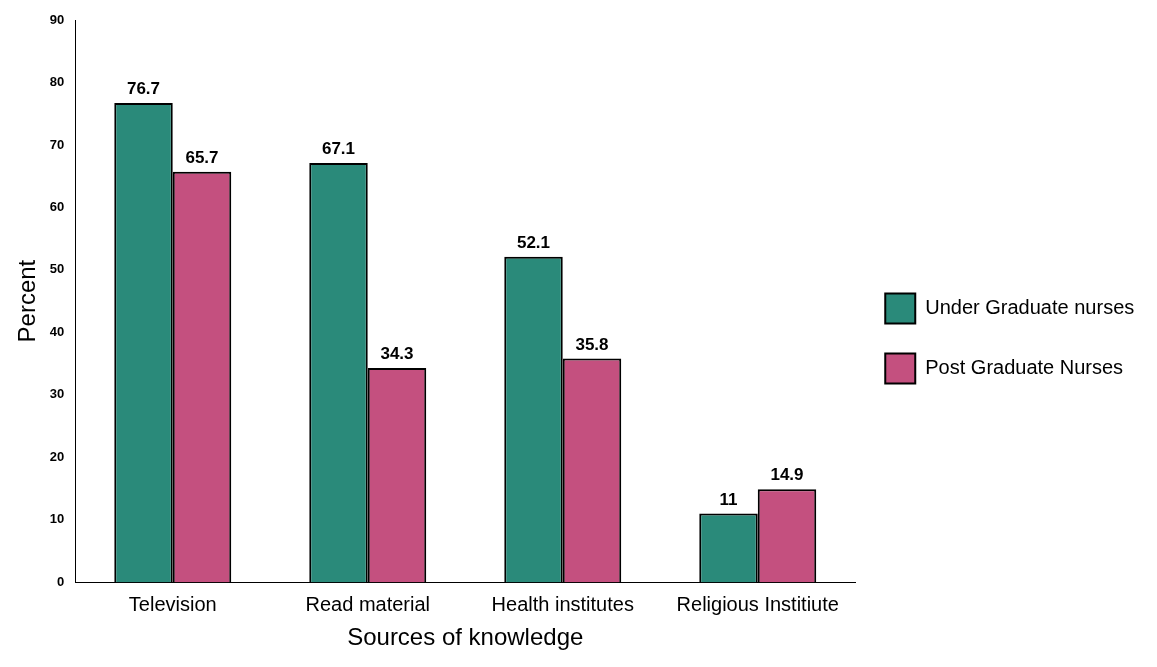 The image size is (1157, 667). What do you see at coordinates (57, 394) in the screenshot?
I see `y-tick-label: 30` at bounding box center [57, 394].